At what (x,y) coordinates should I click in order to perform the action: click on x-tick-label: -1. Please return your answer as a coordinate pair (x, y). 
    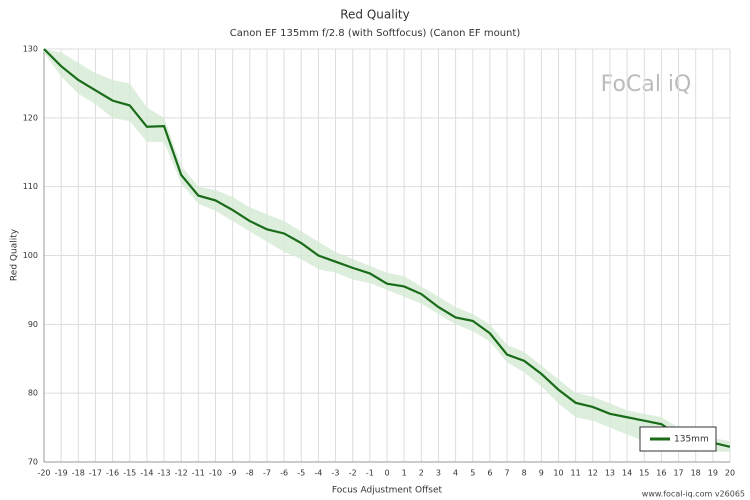
    Looking at the image, I should click on (370, 473).